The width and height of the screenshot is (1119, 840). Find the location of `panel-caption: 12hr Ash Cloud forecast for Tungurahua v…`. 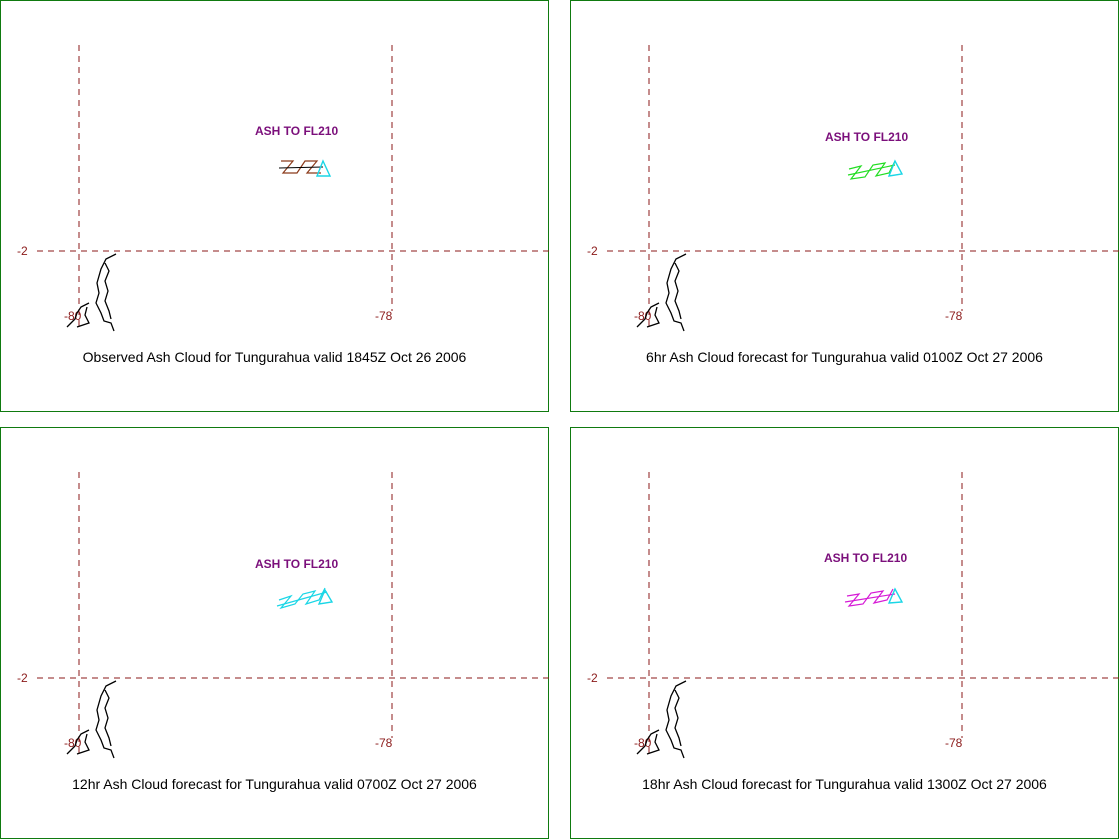

panel-caption: 12hr Ash Cloud forecast for Tungurahua v… is located at coordinates (274, 784).